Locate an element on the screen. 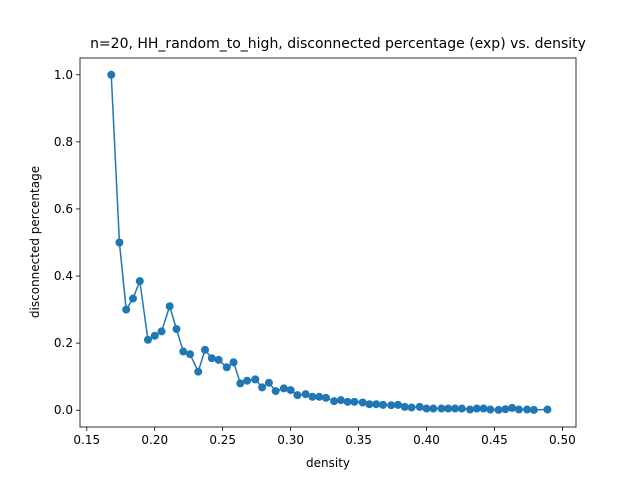 This screenshot has height=480, width=640. y-tick-label: 0.0 is located at coordinates (63, 410).